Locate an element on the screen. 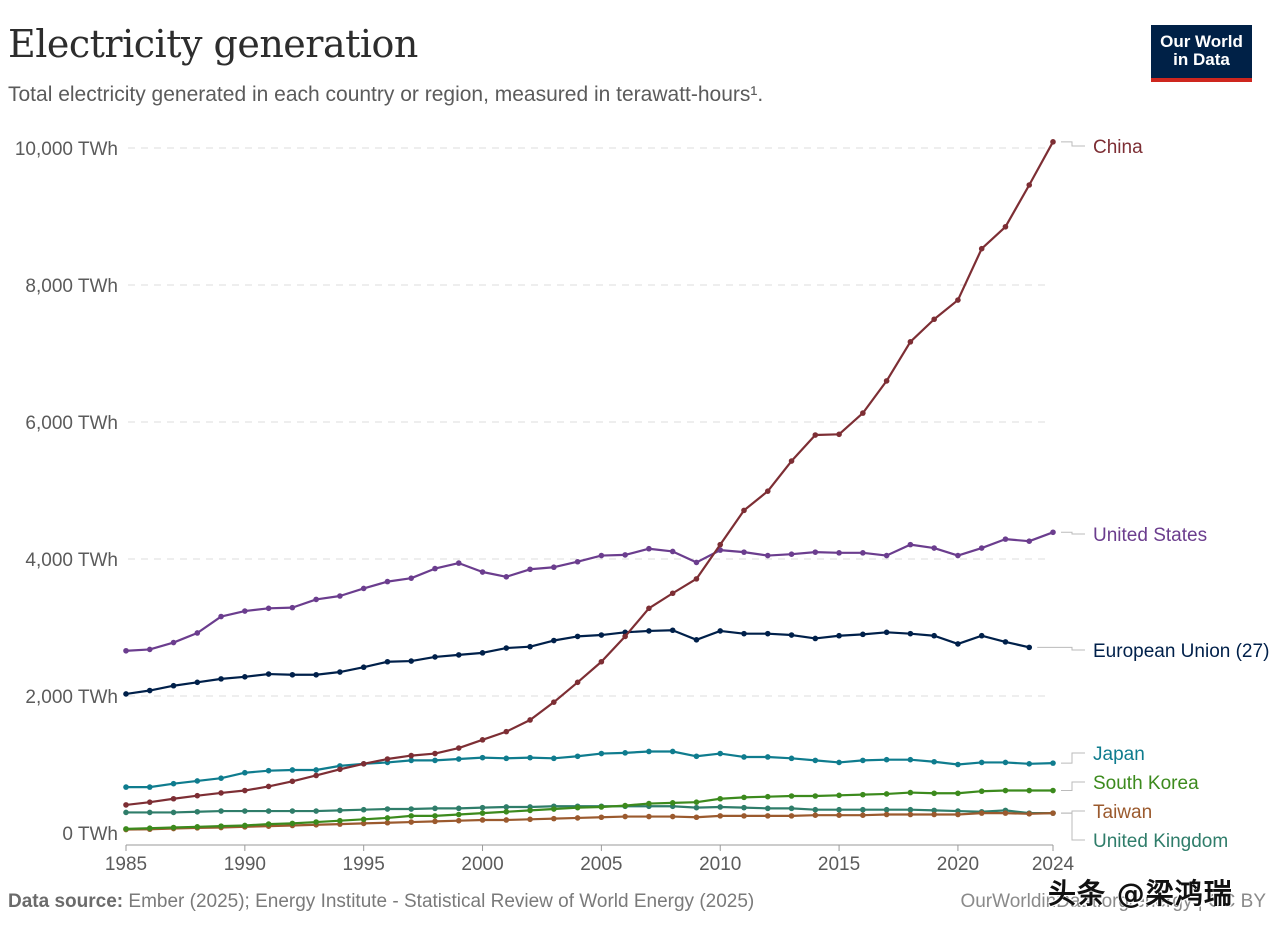 The image size is (1280, 935). series-label: China is located at coordinates (1118, 147).